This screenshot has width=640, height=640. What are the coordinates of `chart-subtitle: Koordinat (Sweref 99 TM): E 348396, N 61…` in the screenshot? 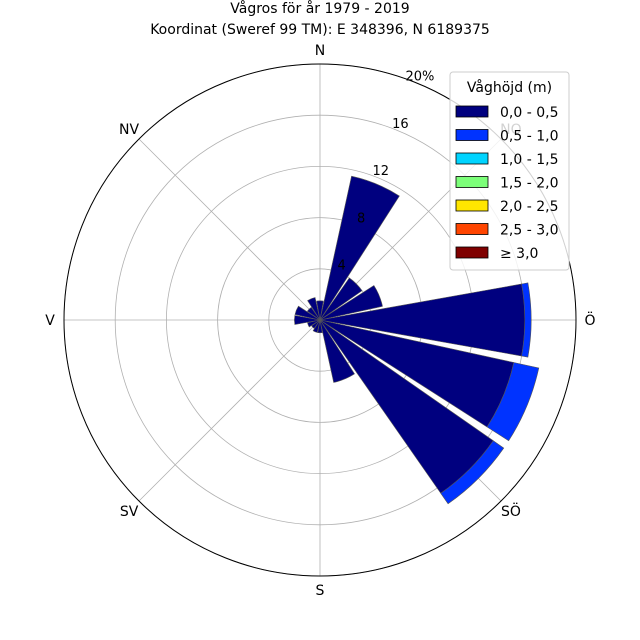 It's located at (320, 30).